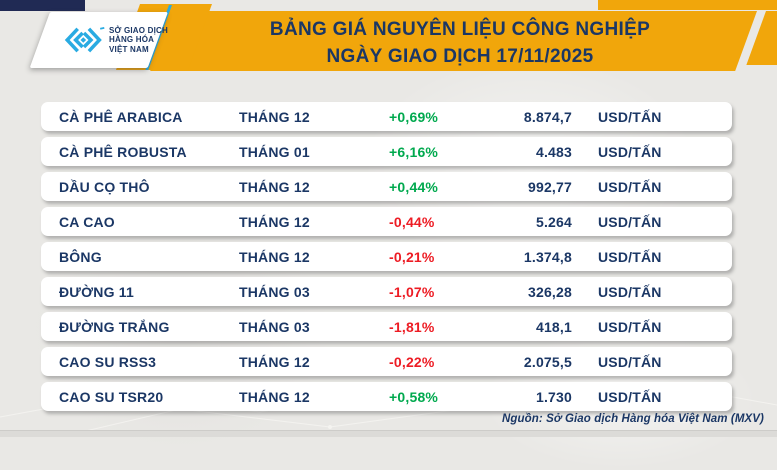 The height and width of the screenshot is (470, 777). What do you see at coordinates (549, 291) in the screenshot?
I see `price-value: 326,28` at bounding box center [549, 291].